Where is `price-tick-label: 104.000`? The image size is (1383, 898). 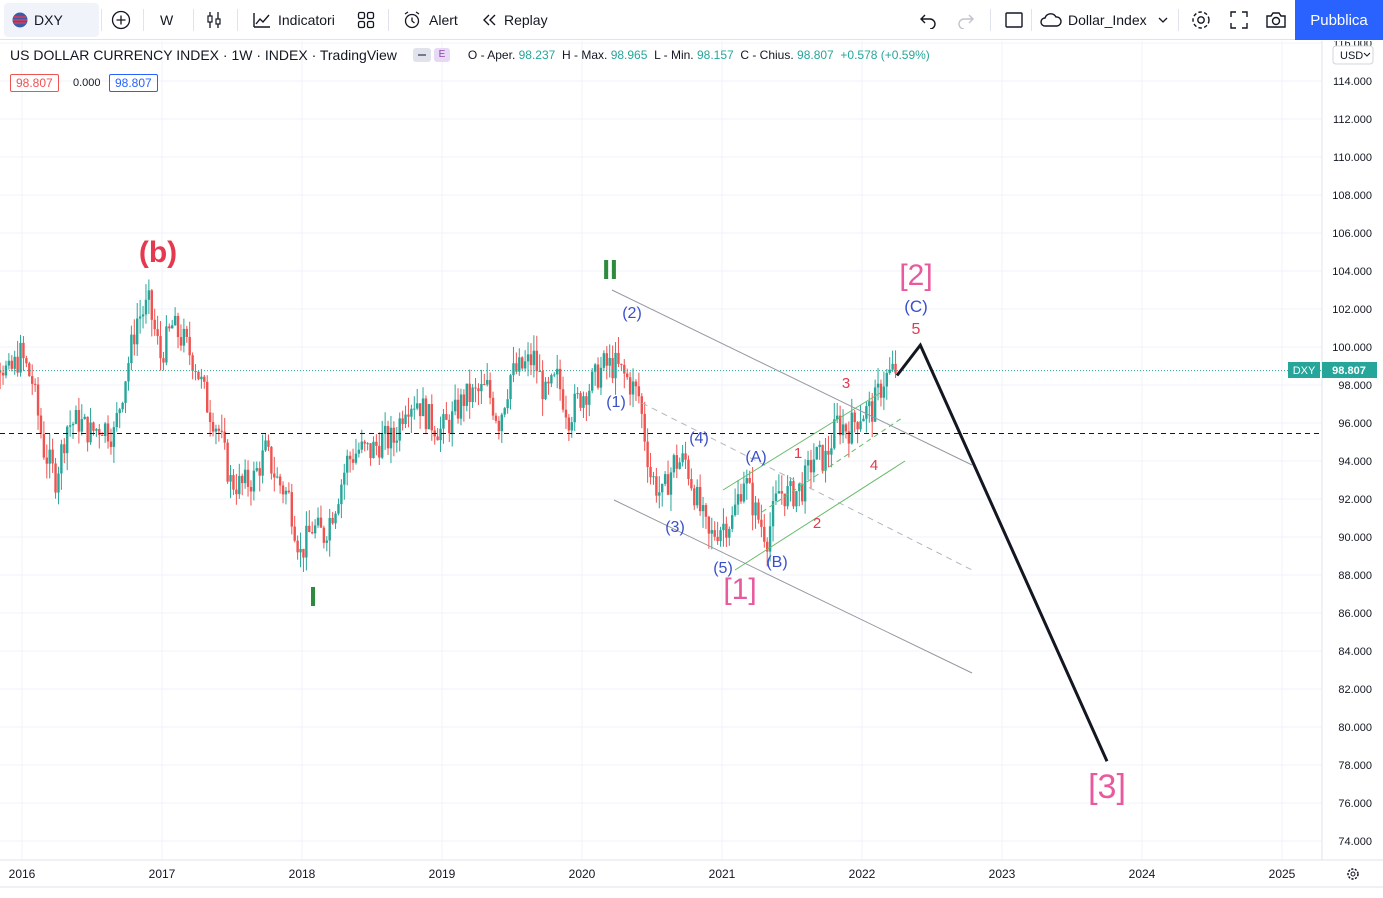 price-tick-label: 104.000 is located at coordinates (1352, 272).